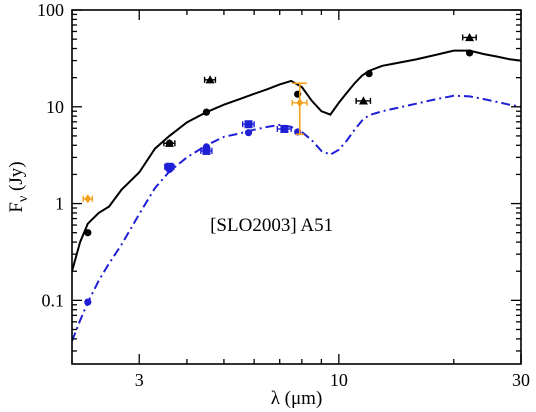  What do you see at coordinates (53, 300) in the screenshot?
I see `y-tick-label: 0.1` at bounding box center [53, 300].